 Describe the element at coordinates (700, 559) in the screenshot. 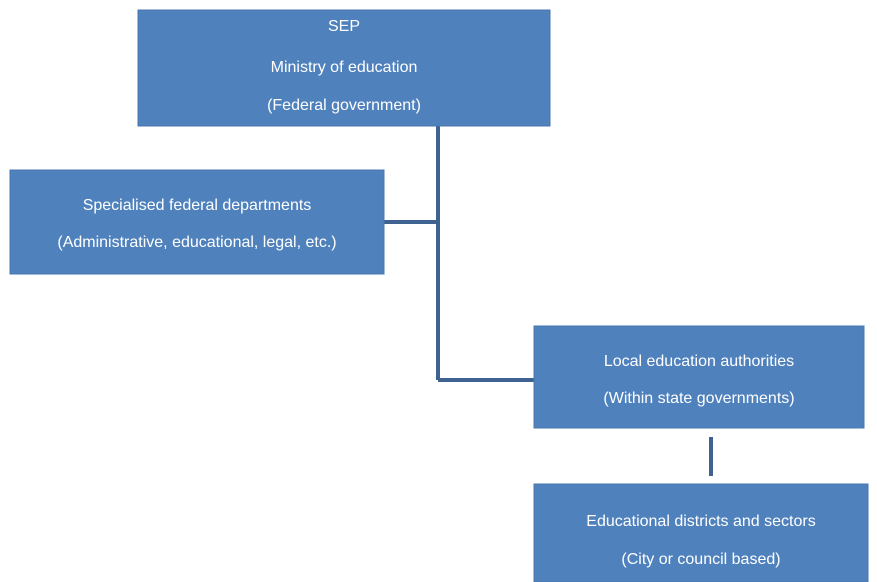

I see `node-label: (City or council based)` at that location.